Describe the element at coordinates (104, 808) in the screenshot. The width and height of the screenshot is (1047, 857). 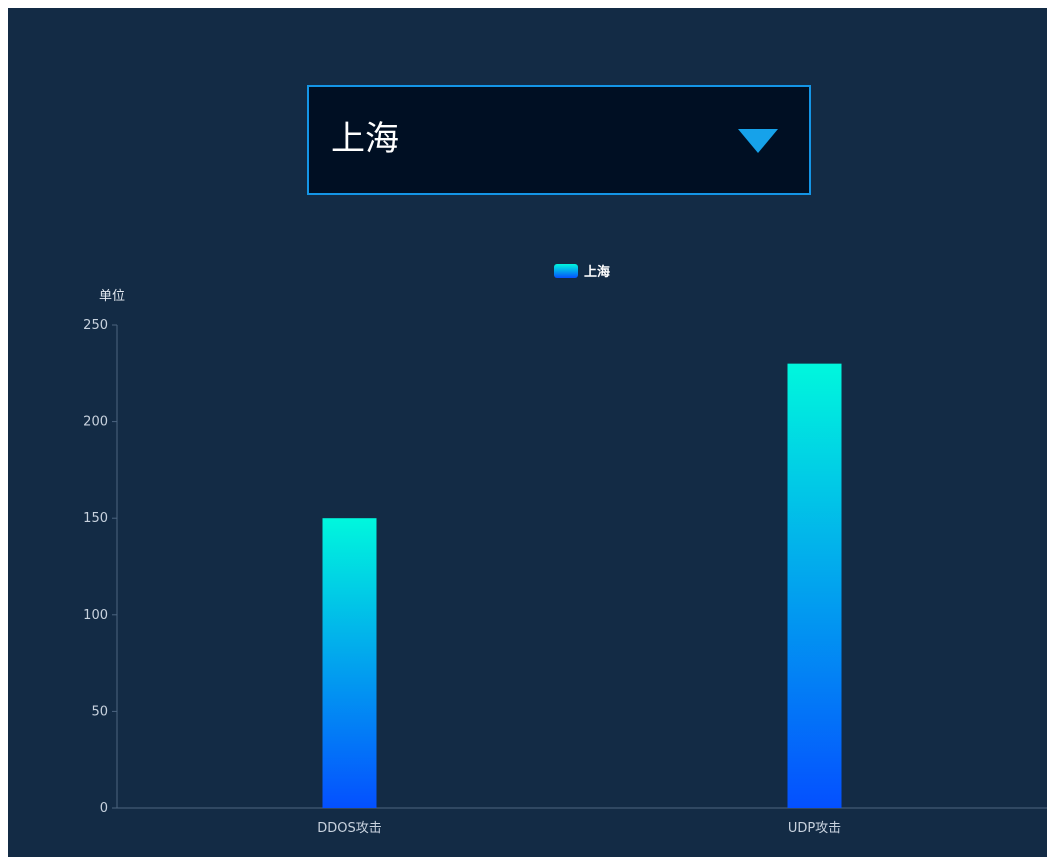
I see `y-tick-label: 0` at that location.